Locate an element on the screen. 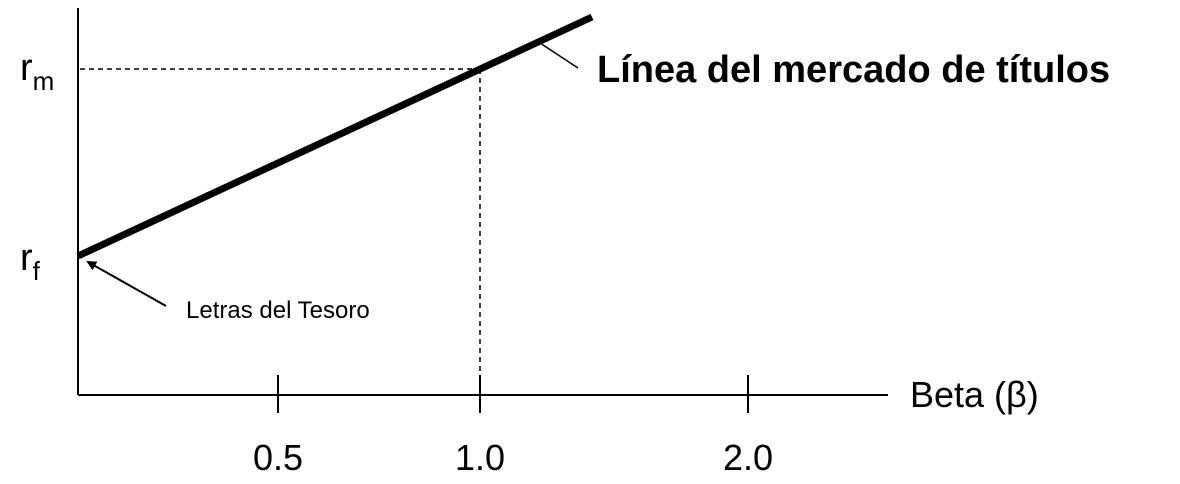  line-label-leader is located at coordinates (559, 55).